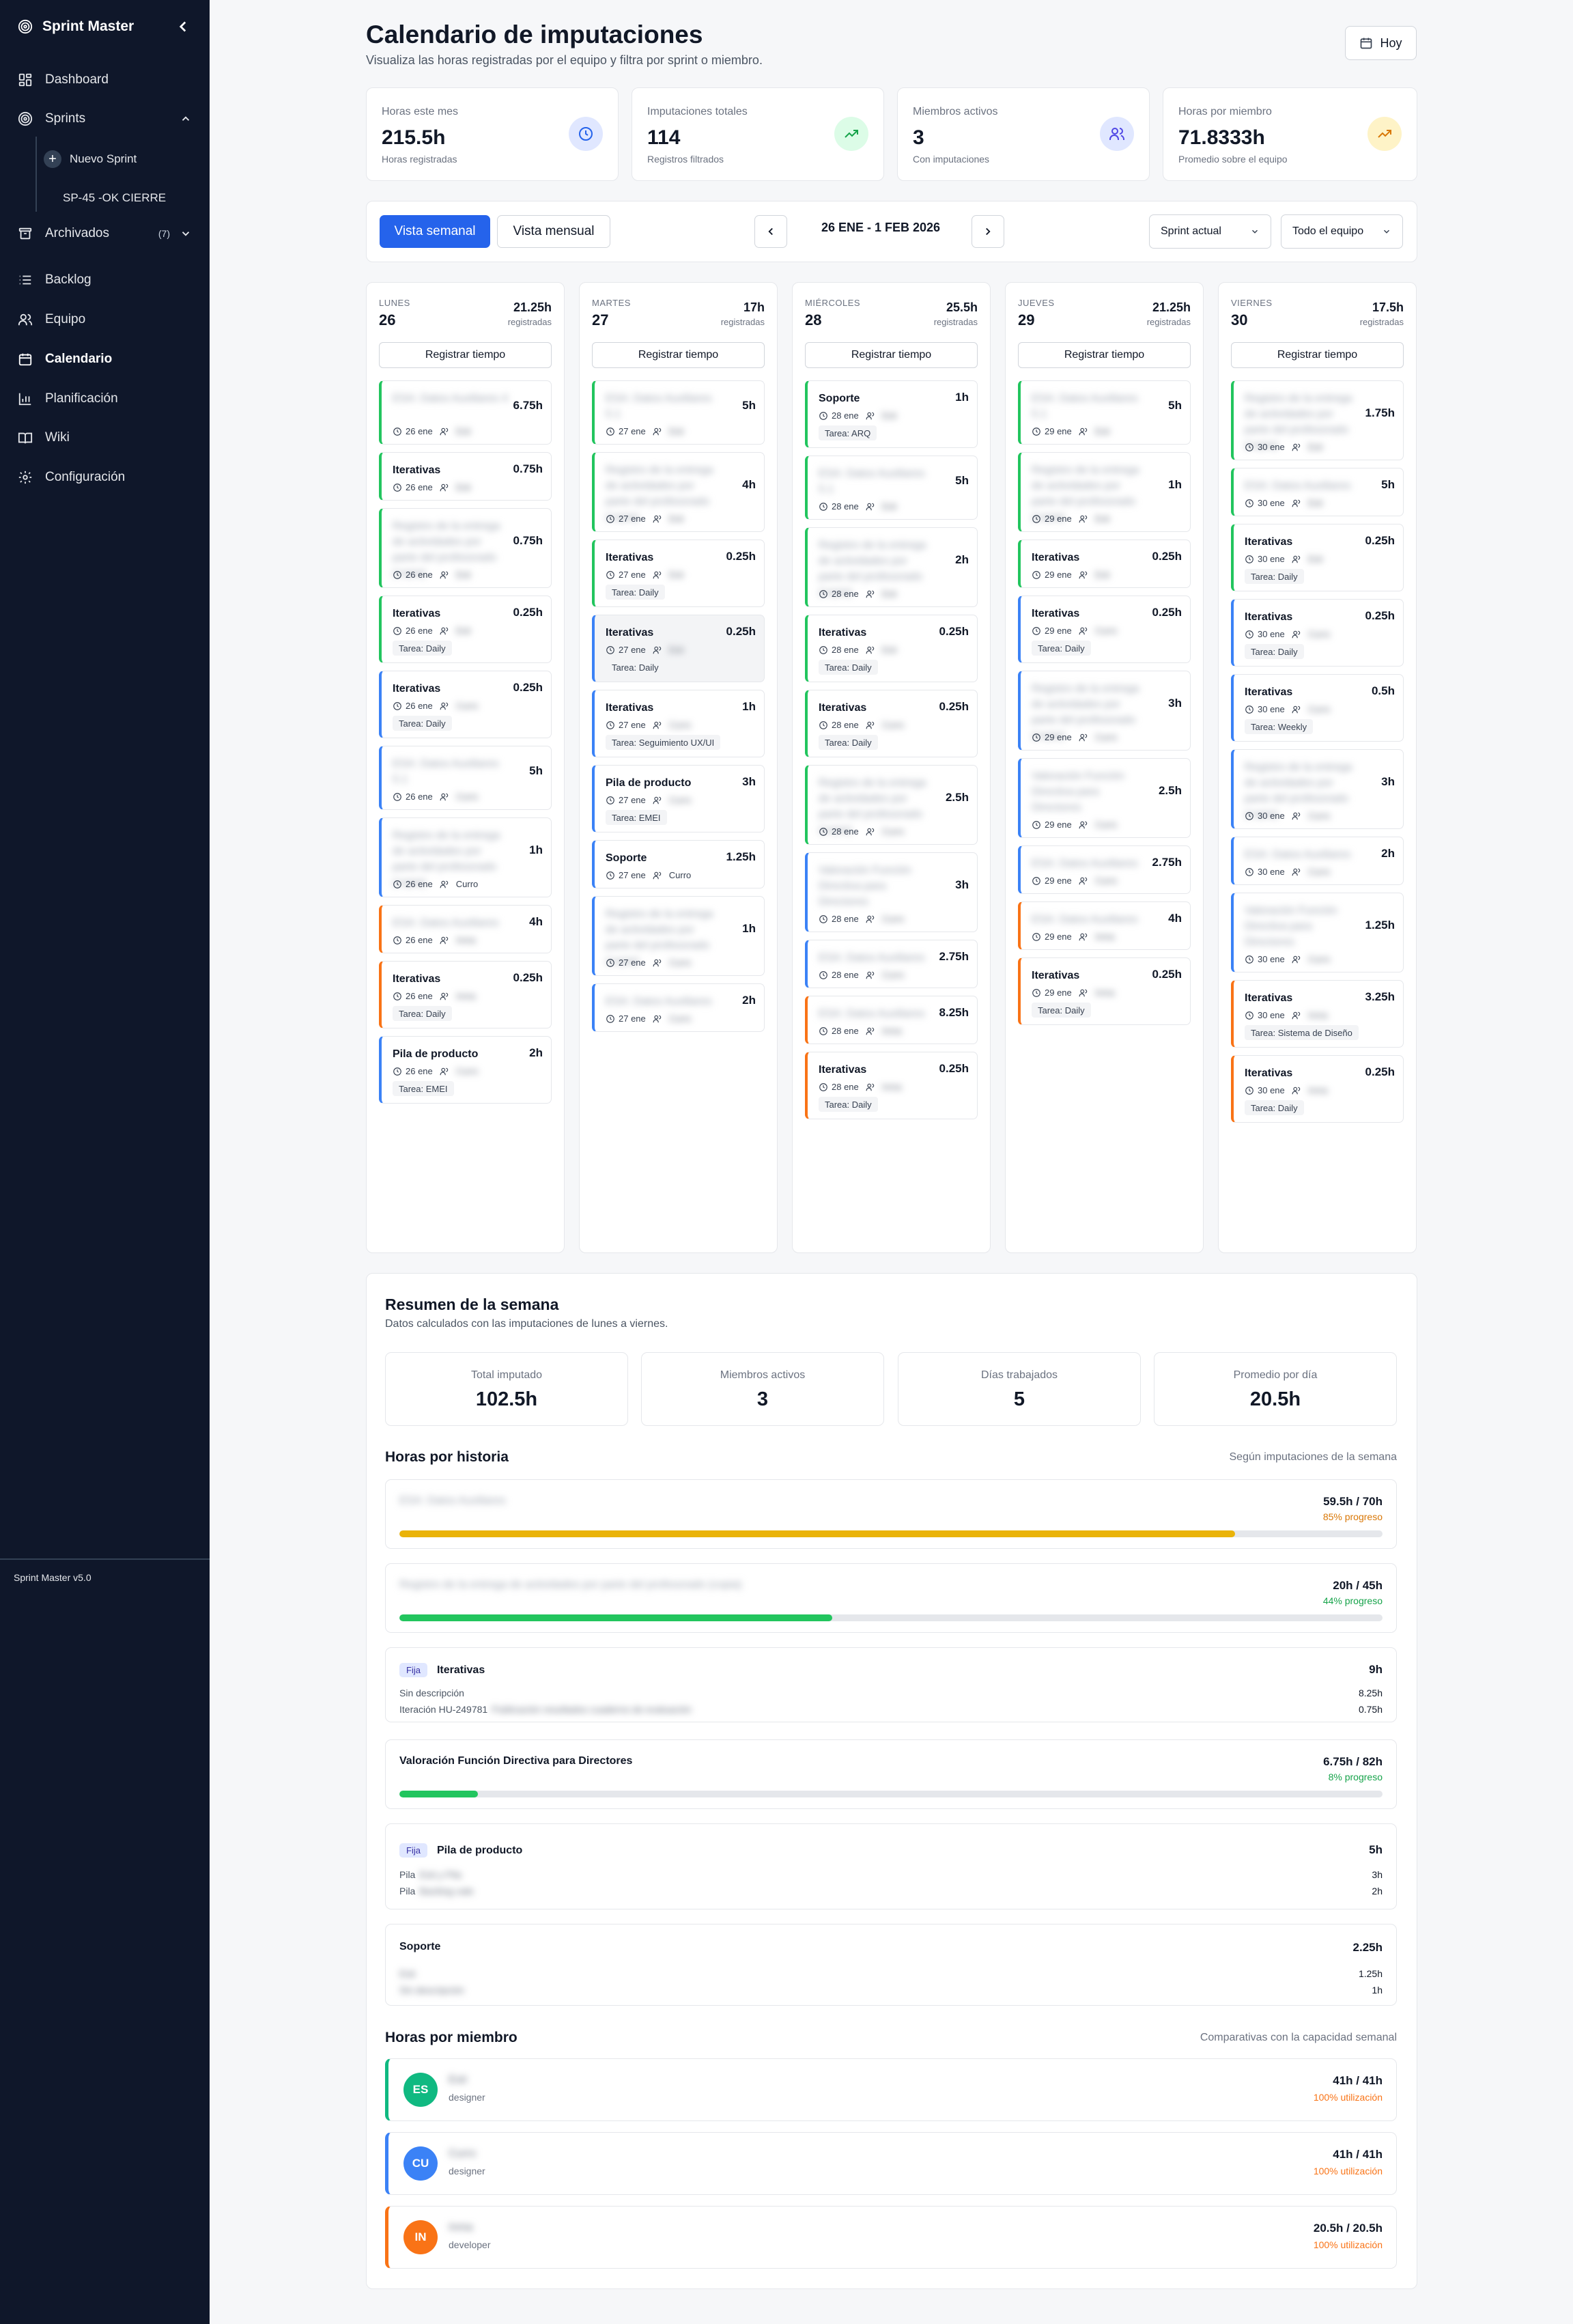 The width and height of the screenshot is (1573, 2324). What do you see at coordinates (988, 231) in the screenshot?
I see `next-week-button` at bounding box center [988, 231].